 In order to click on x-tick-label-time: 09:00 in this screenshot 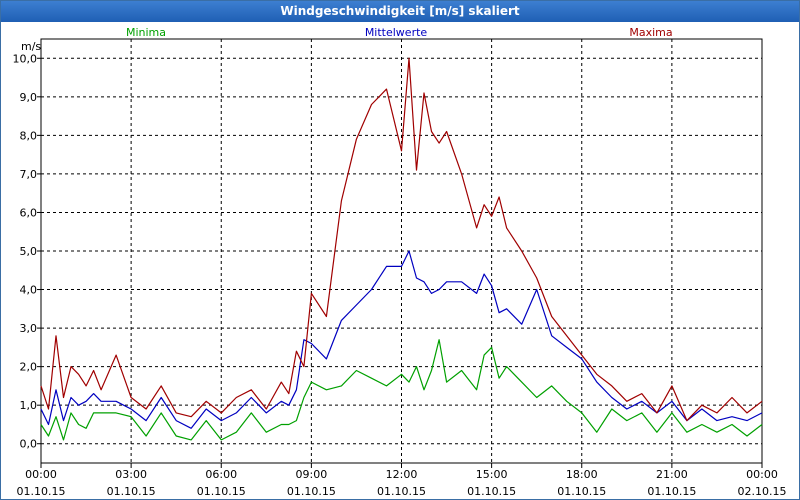, I will do `click(312, 474)`.